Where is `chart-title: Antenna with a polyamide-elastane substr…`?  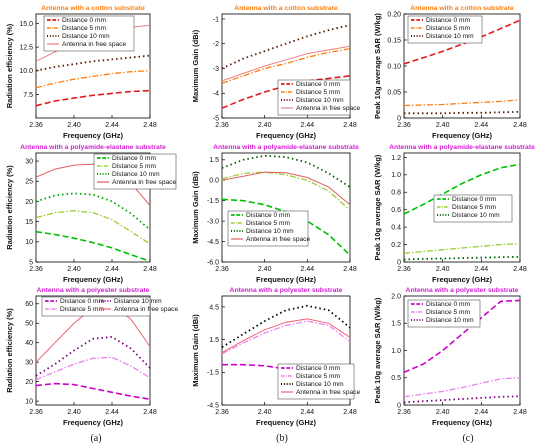
chart-title: Antenna with a polyamide-elastane substr… is located at coordinates (462, 147).